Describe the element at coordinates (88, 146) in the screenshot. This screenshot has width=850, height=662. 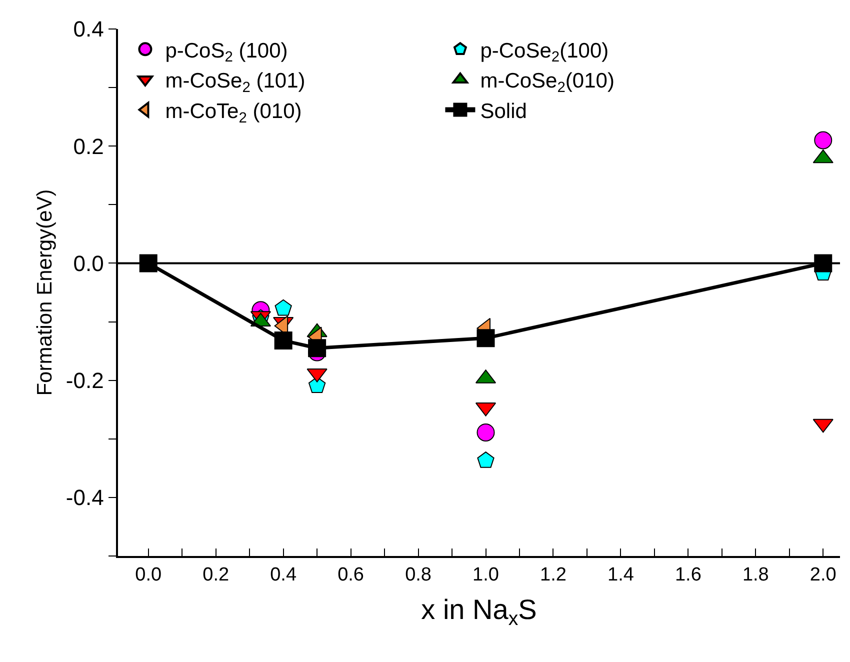
I see `y-tick-label: 0.2` at that location.